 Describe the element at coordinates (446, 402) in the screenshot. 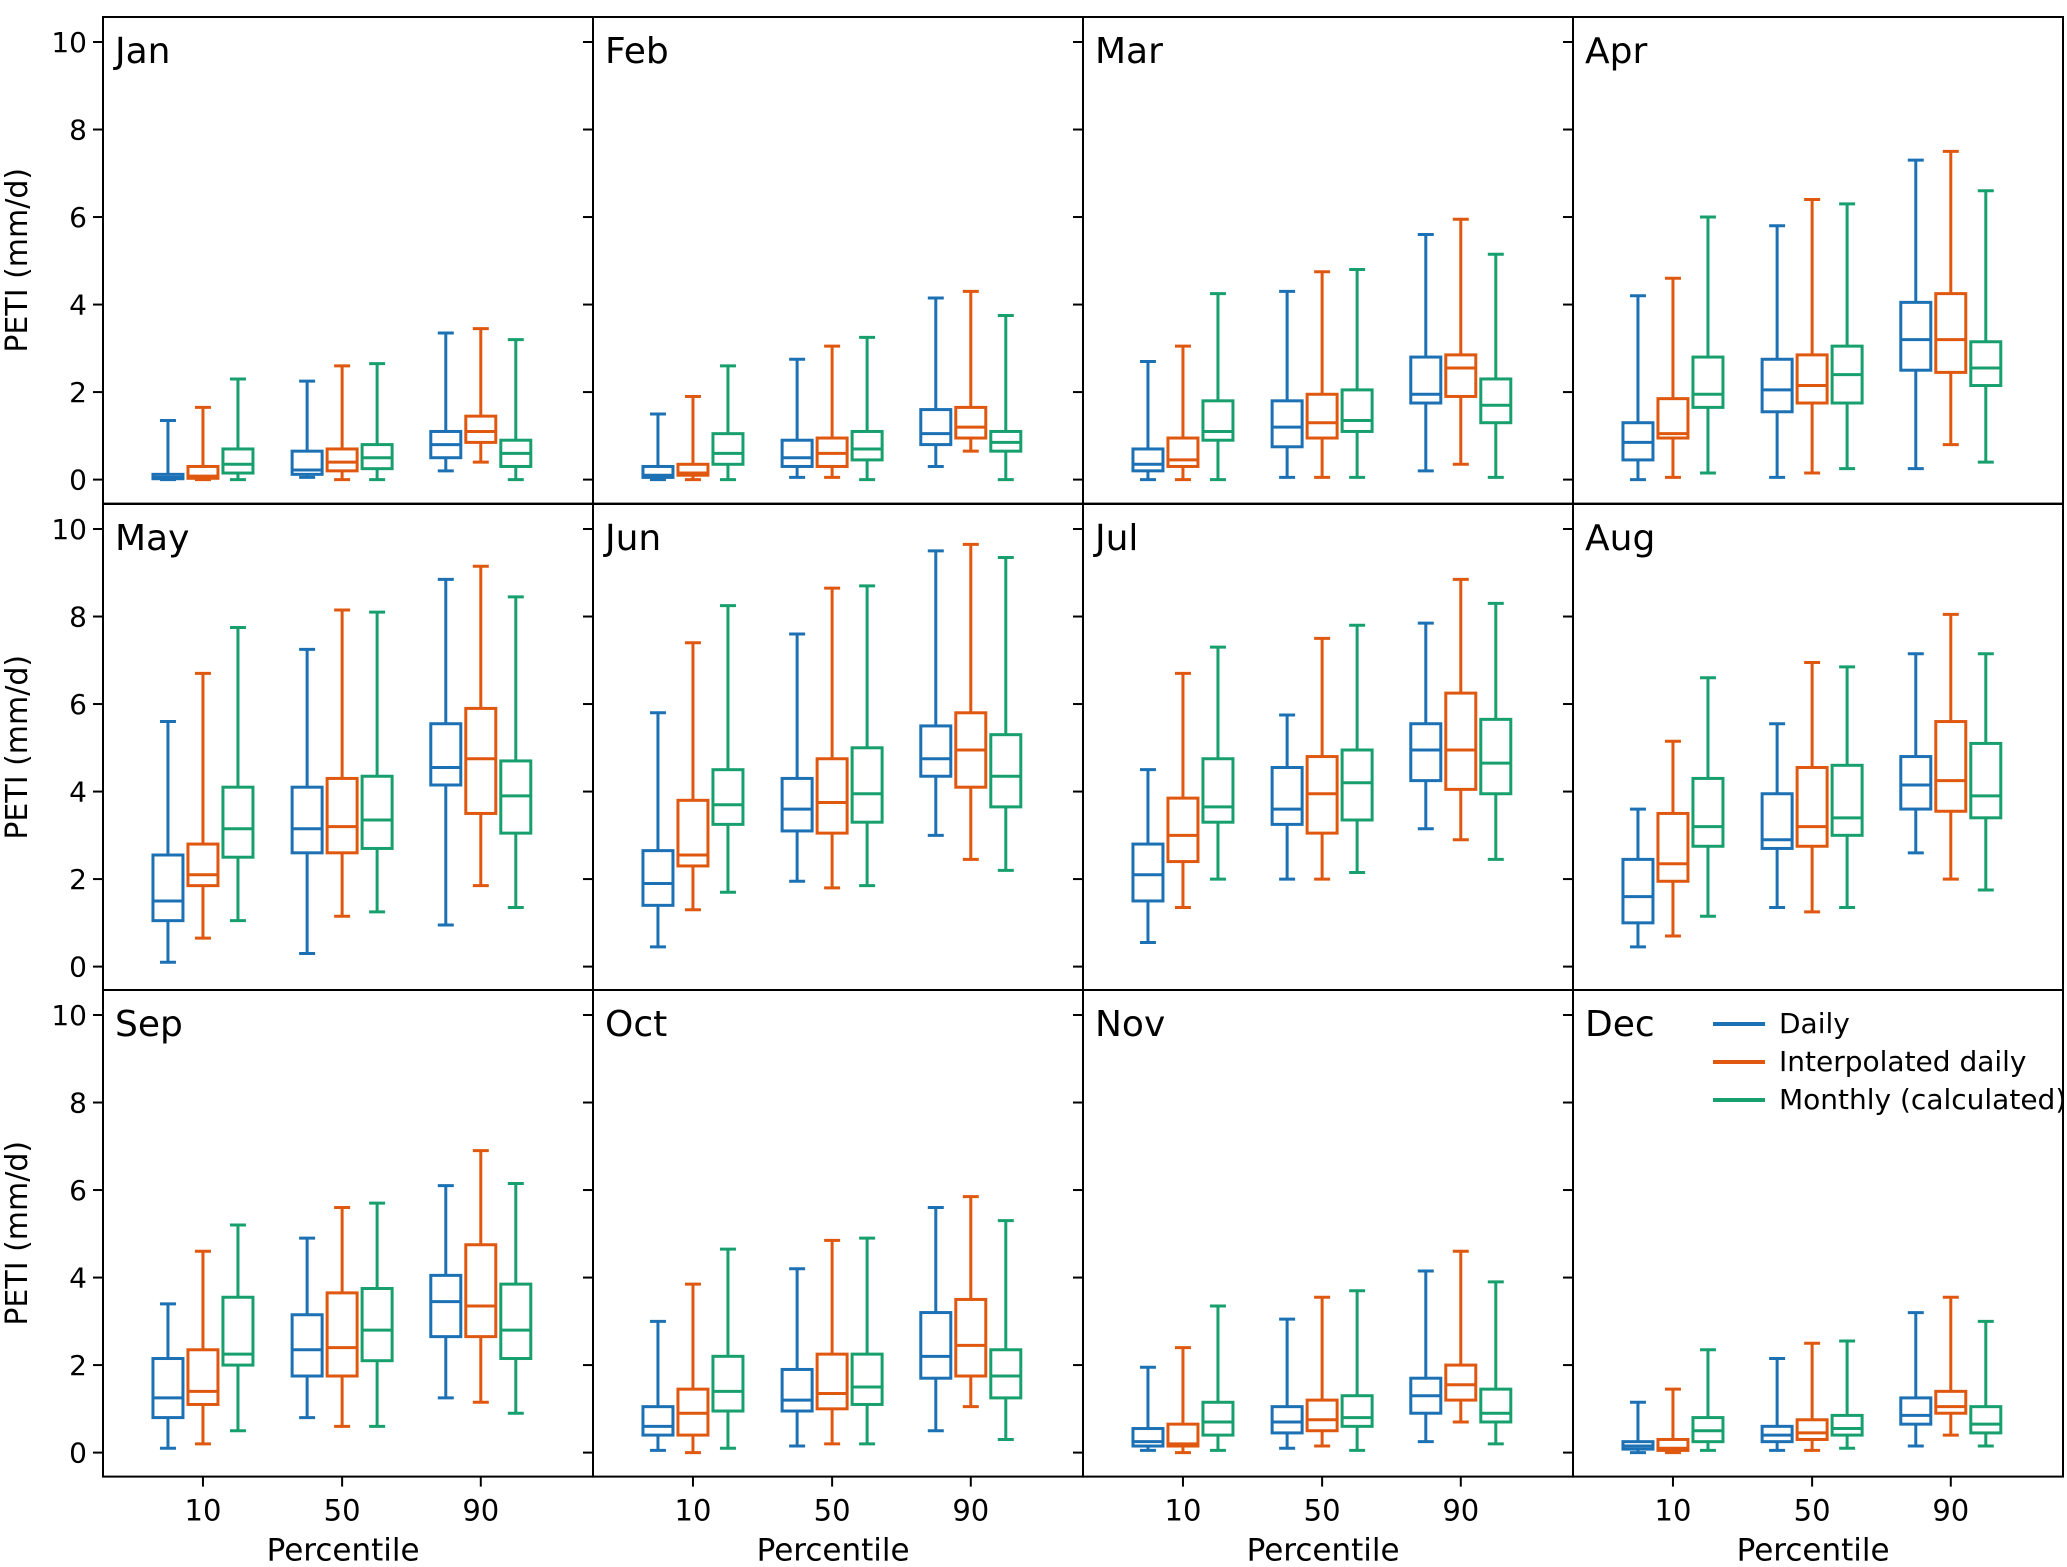

I see `box-jan-p90-daily` at that location.